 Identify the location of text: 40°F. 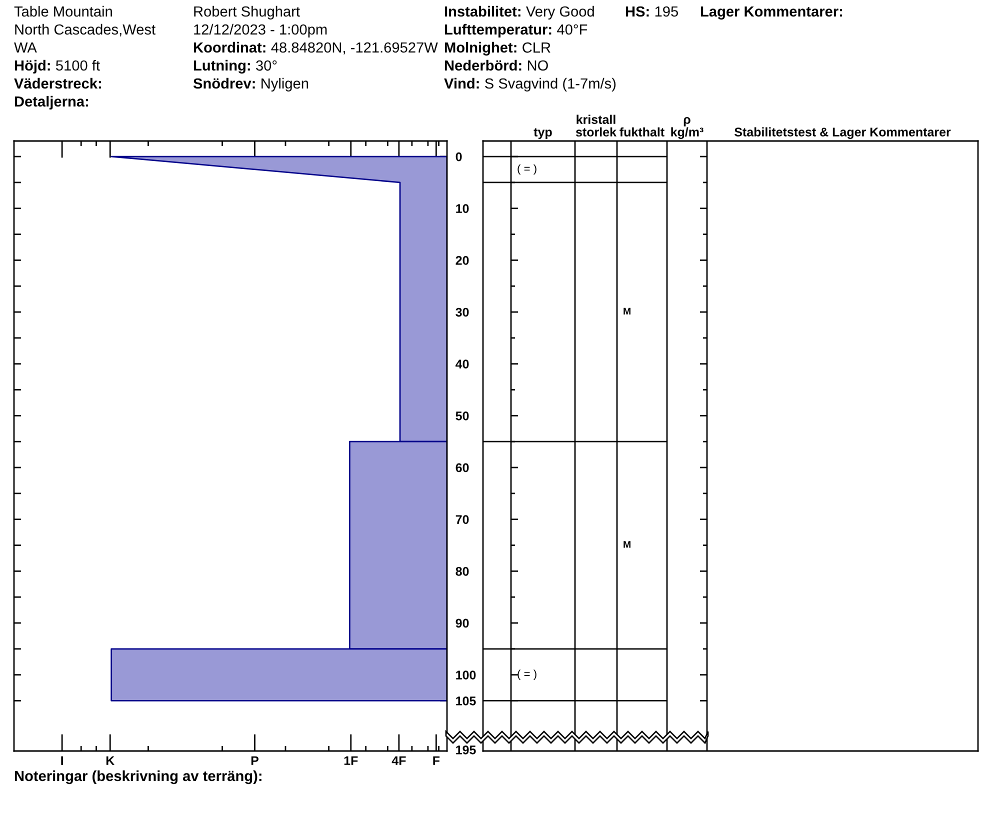
(572, 29).